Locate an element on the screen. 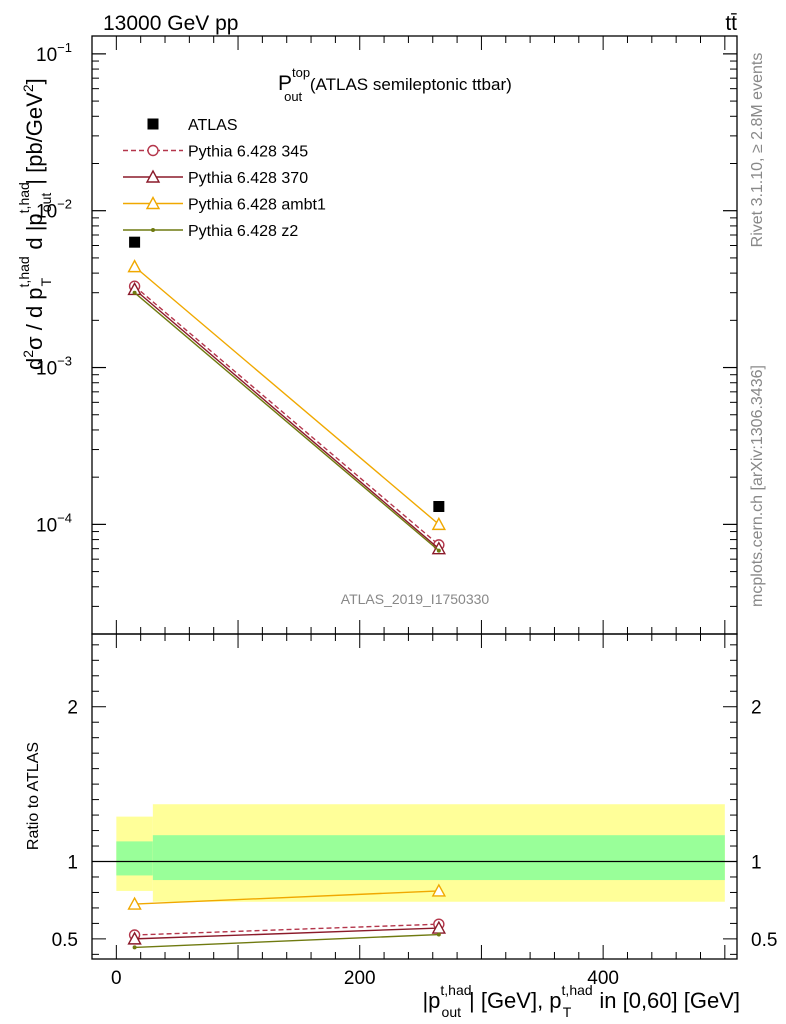 The width and height of the screenshot is (786, 1024). main-y-tick-label: 10⁻⁴ is located at coordinates (54, 523).